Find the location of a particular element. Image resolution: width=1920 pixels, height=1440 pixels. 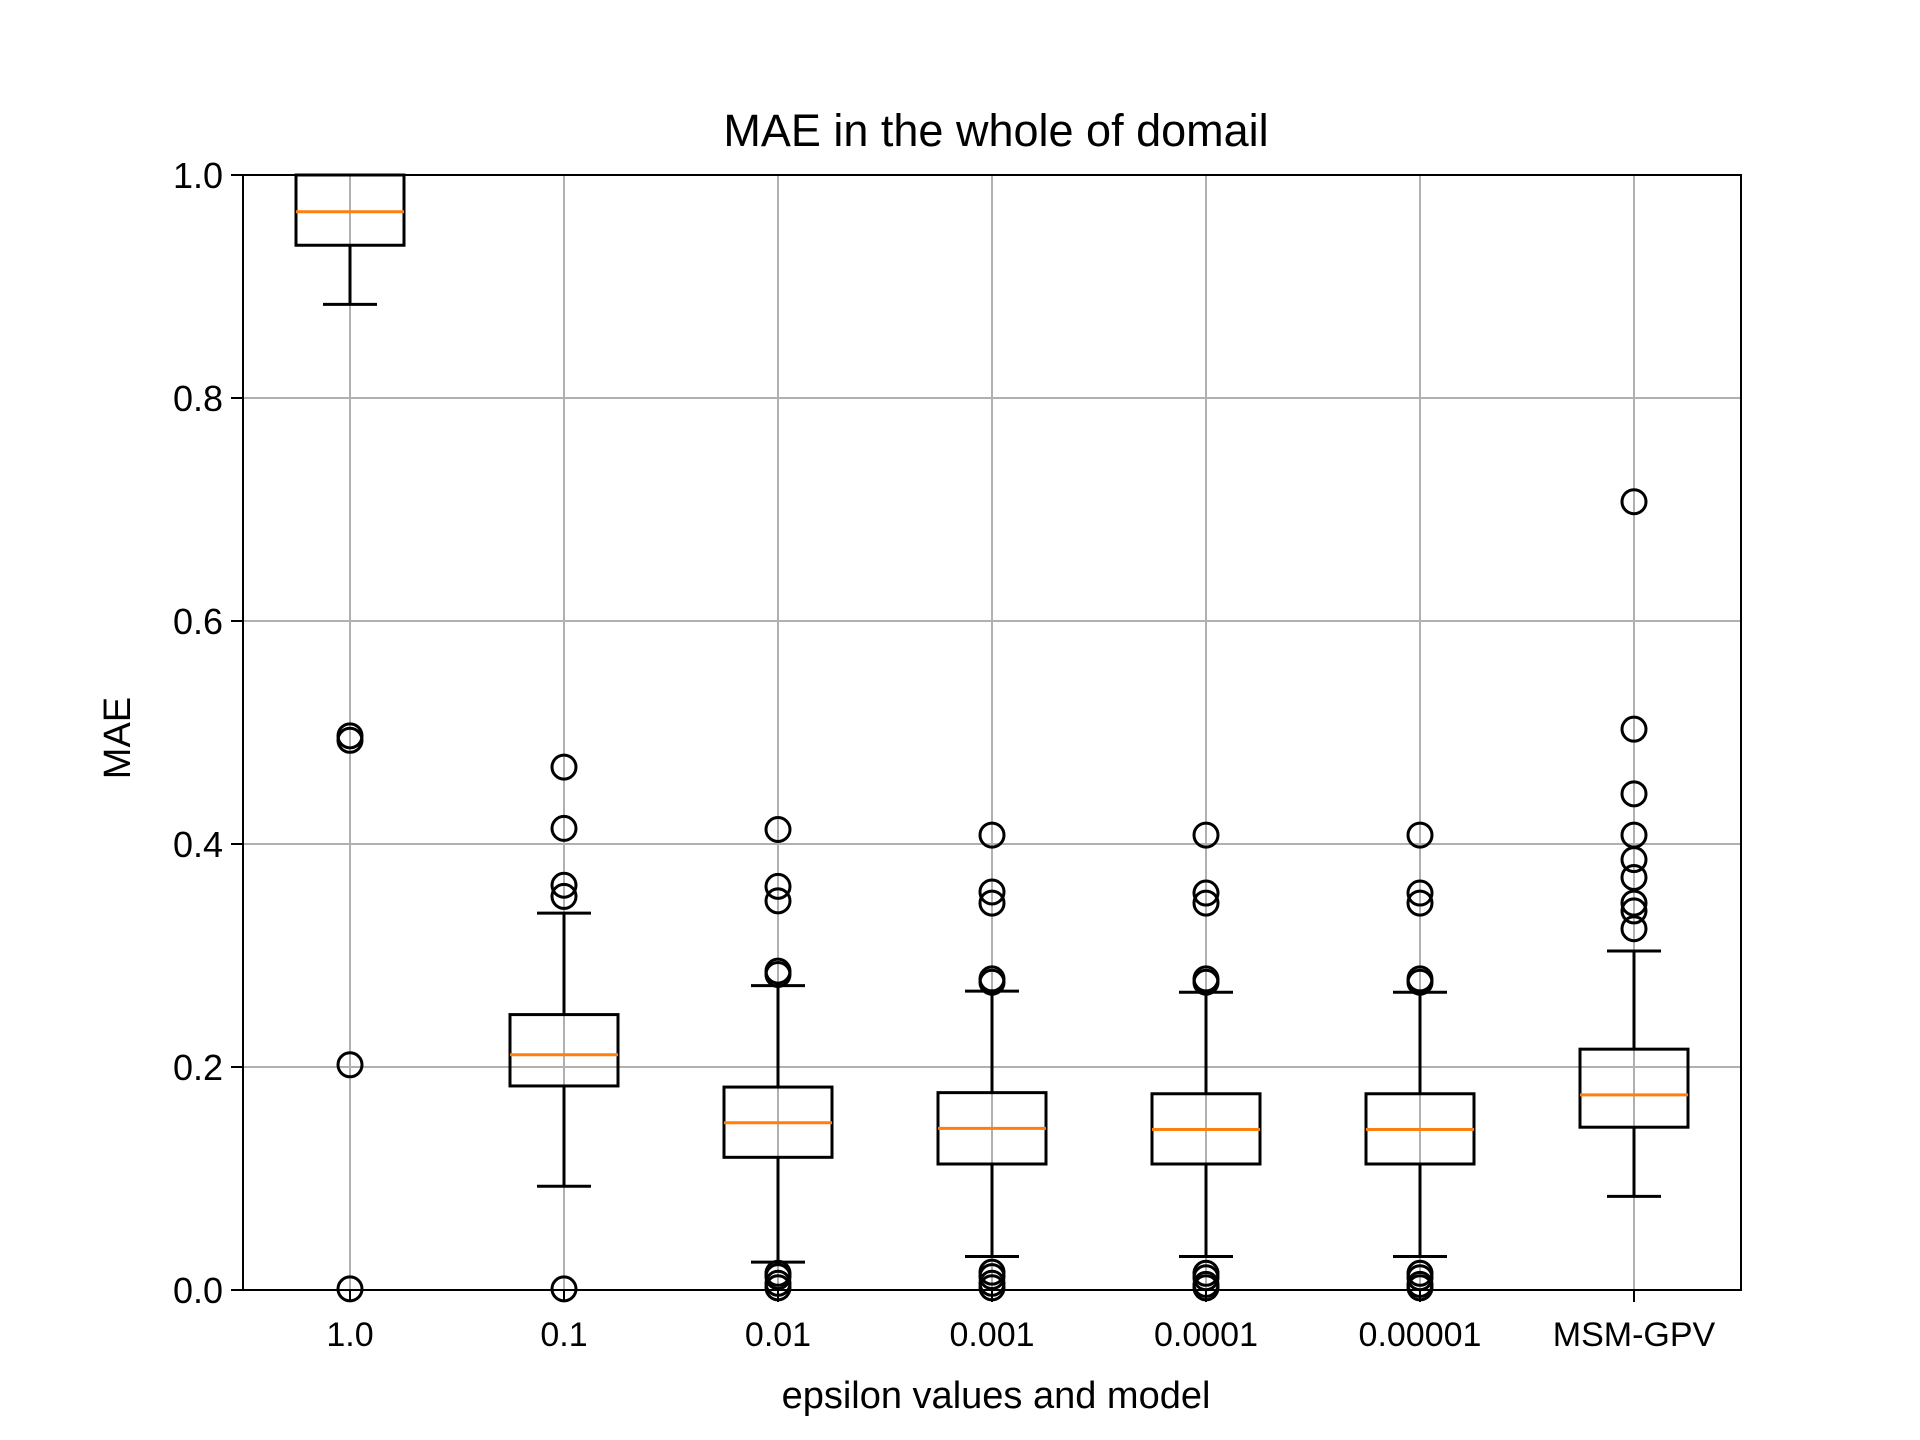

y-axis-ticks: 0.0 0.2 0.4 0.6 0.8 1.0 is located at coordinates (208, 733).